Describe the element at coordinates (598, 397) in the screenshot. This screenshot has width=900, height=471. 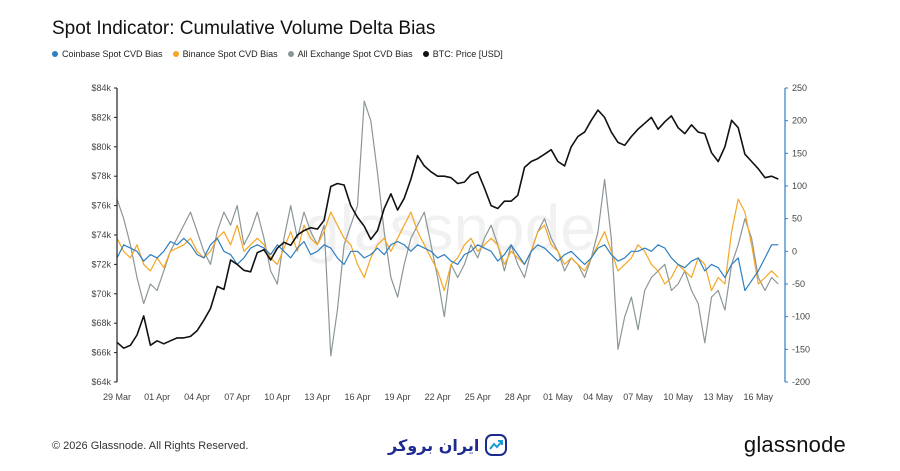
I see `x-tick-label: 04 May` at that location.